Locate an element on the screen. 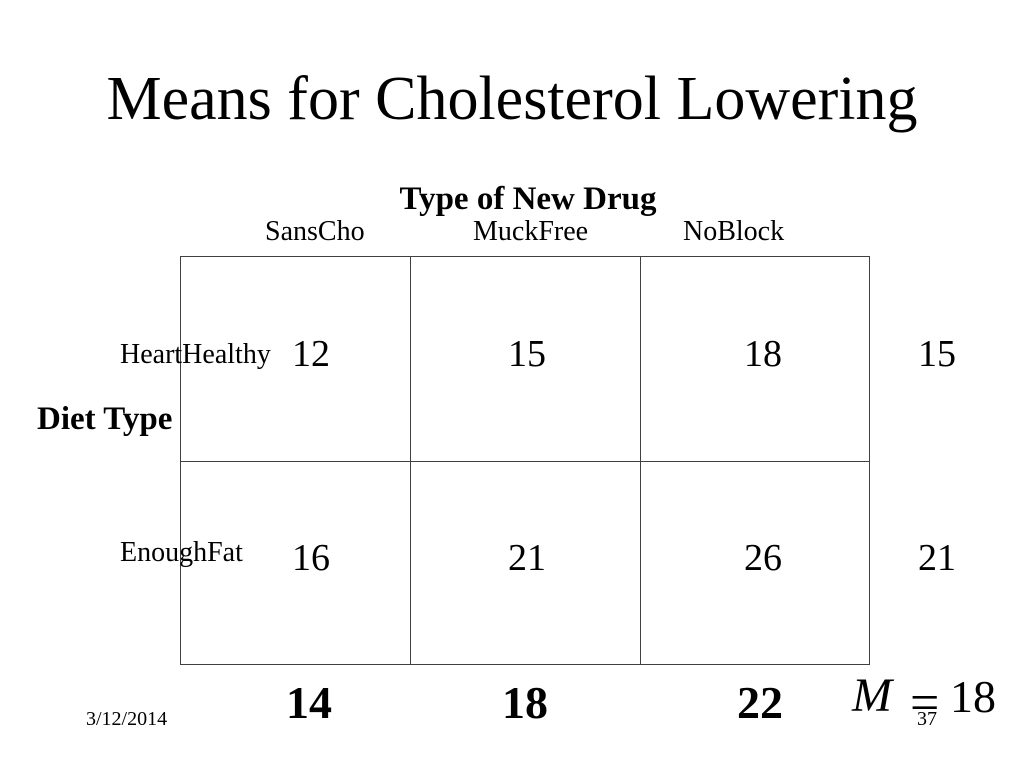 This screenshot has width=1024, height=768. slide-title: Means for Cholesterol Lowering is located at coordinates (512, 99).